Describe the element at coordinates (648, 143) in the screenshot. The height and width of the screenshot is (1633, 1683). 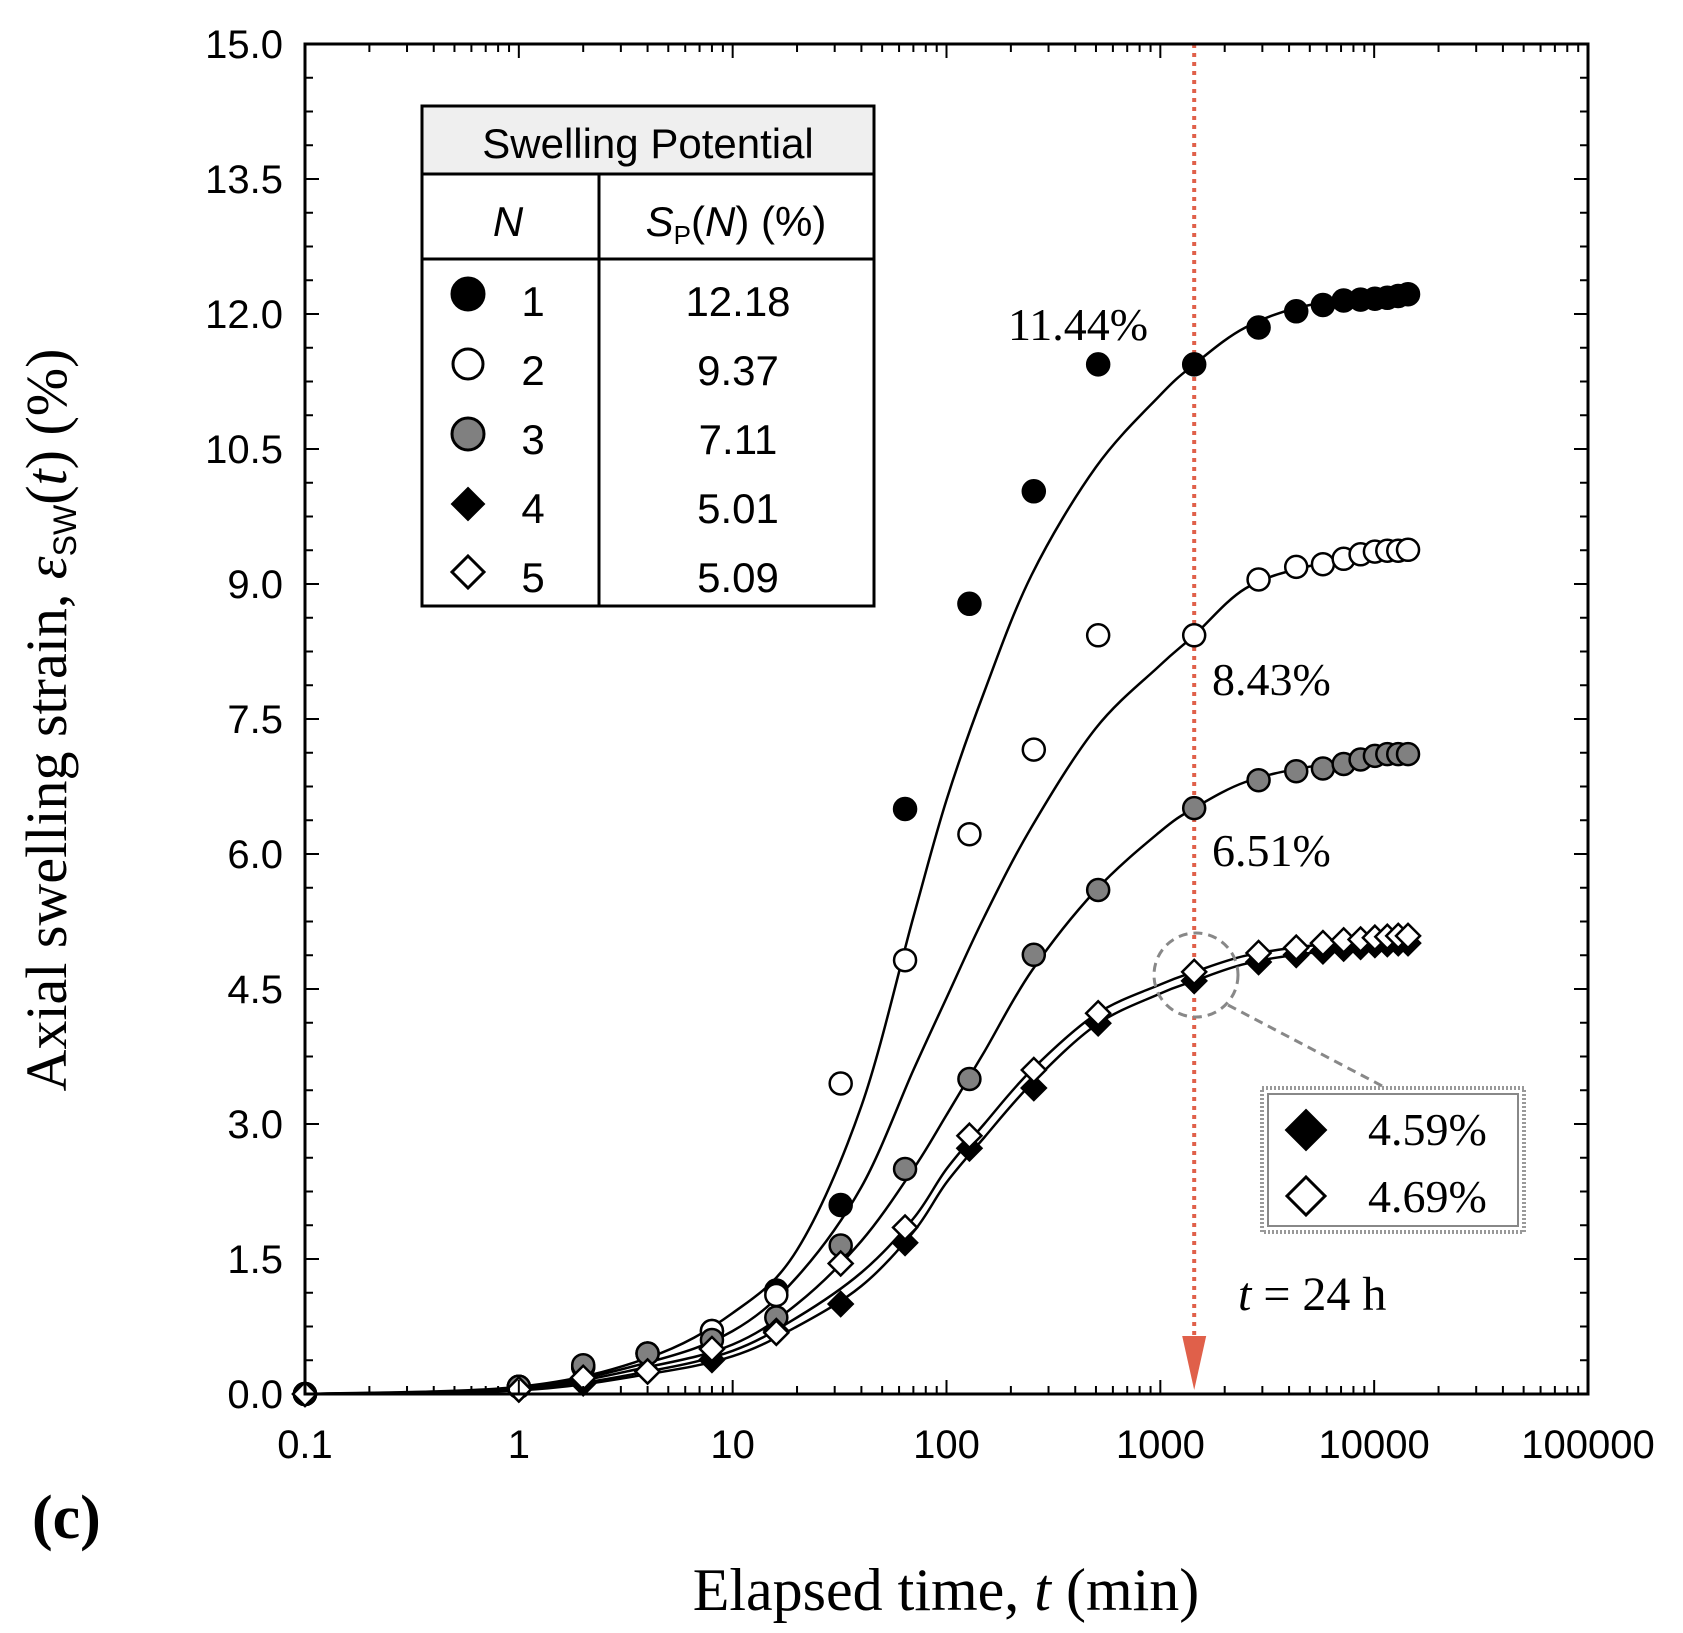
I see `legend-title: Swelling Potential` at that location.